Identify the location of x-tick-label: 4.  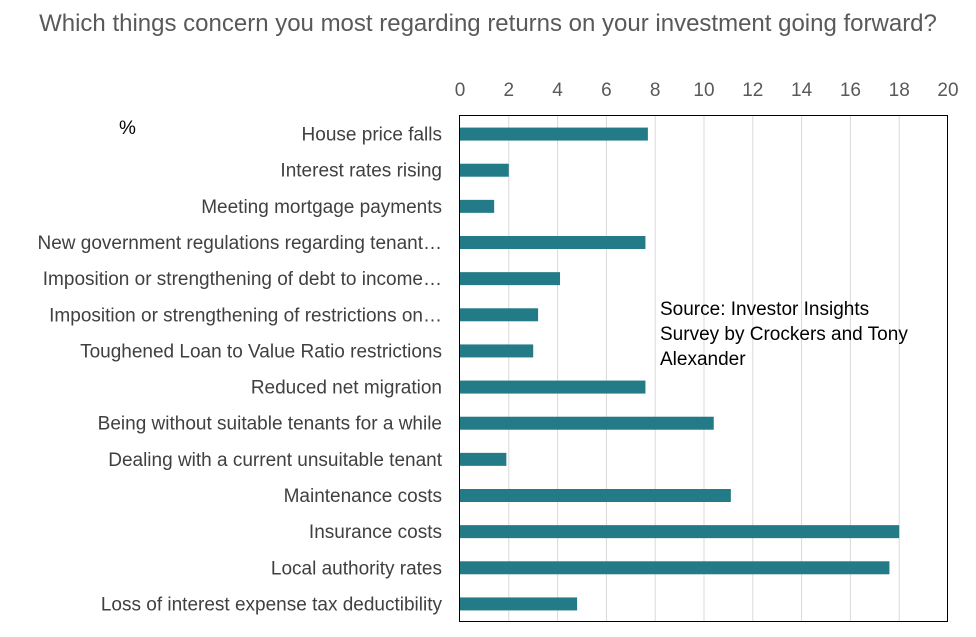
(557, 90).